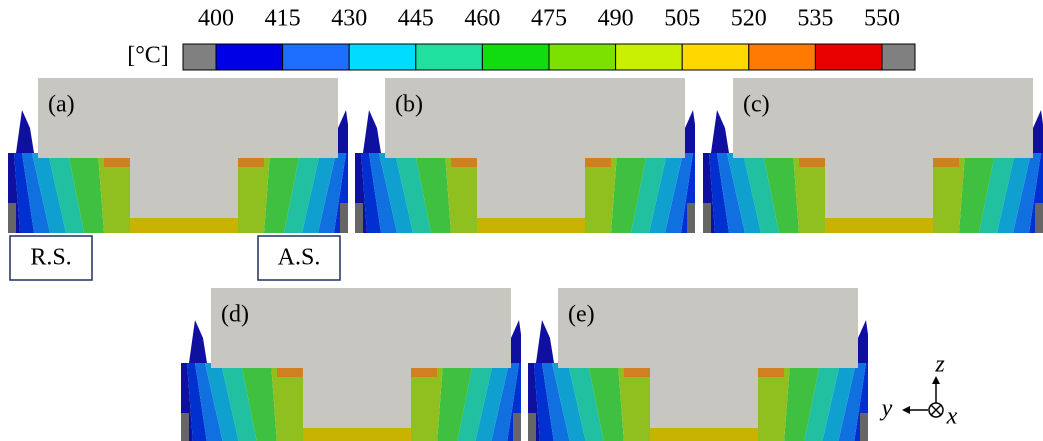  I want to click on colorbar-unit: [°C], so click(148, 56).